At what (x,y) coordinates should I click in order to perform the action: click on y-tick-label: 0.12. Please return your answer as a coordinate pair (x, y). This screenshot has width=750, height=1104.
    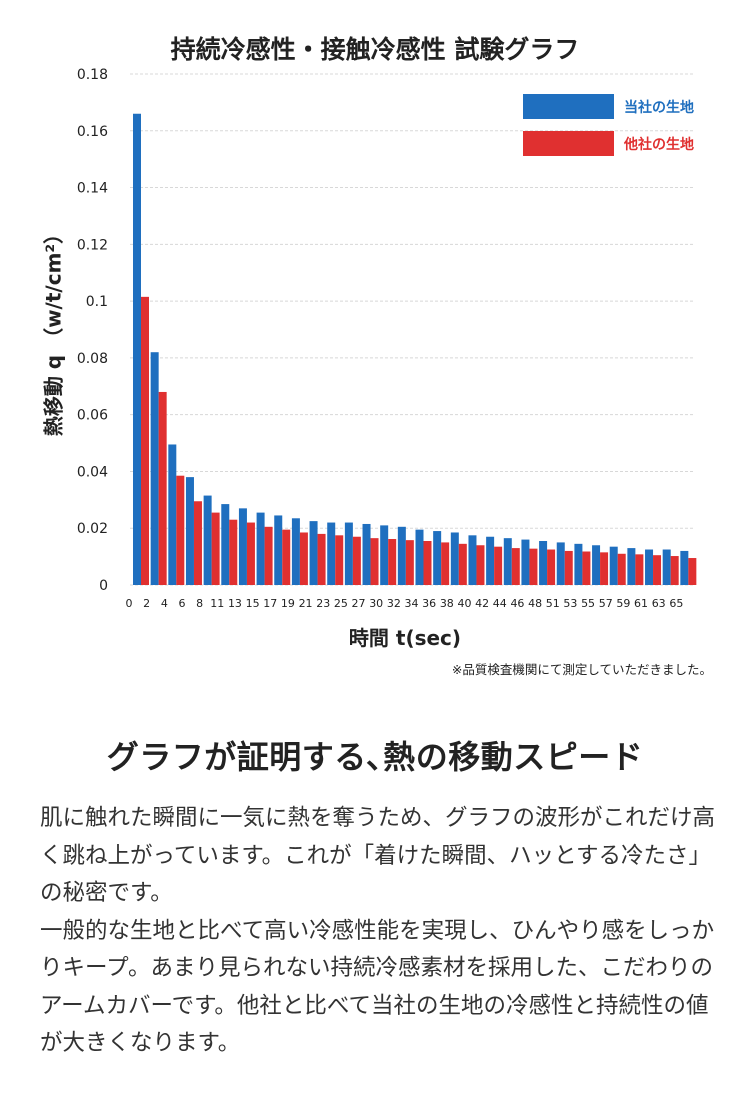
    Looking at the image, I should click on (92, 245).